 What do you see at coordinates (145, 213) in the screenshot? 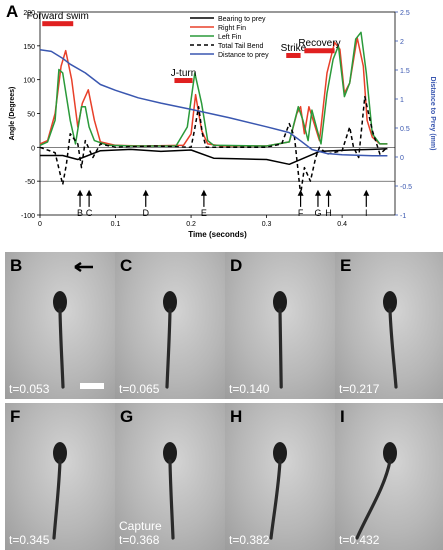
I see `event-label: D` at bounding box center [145, 213].